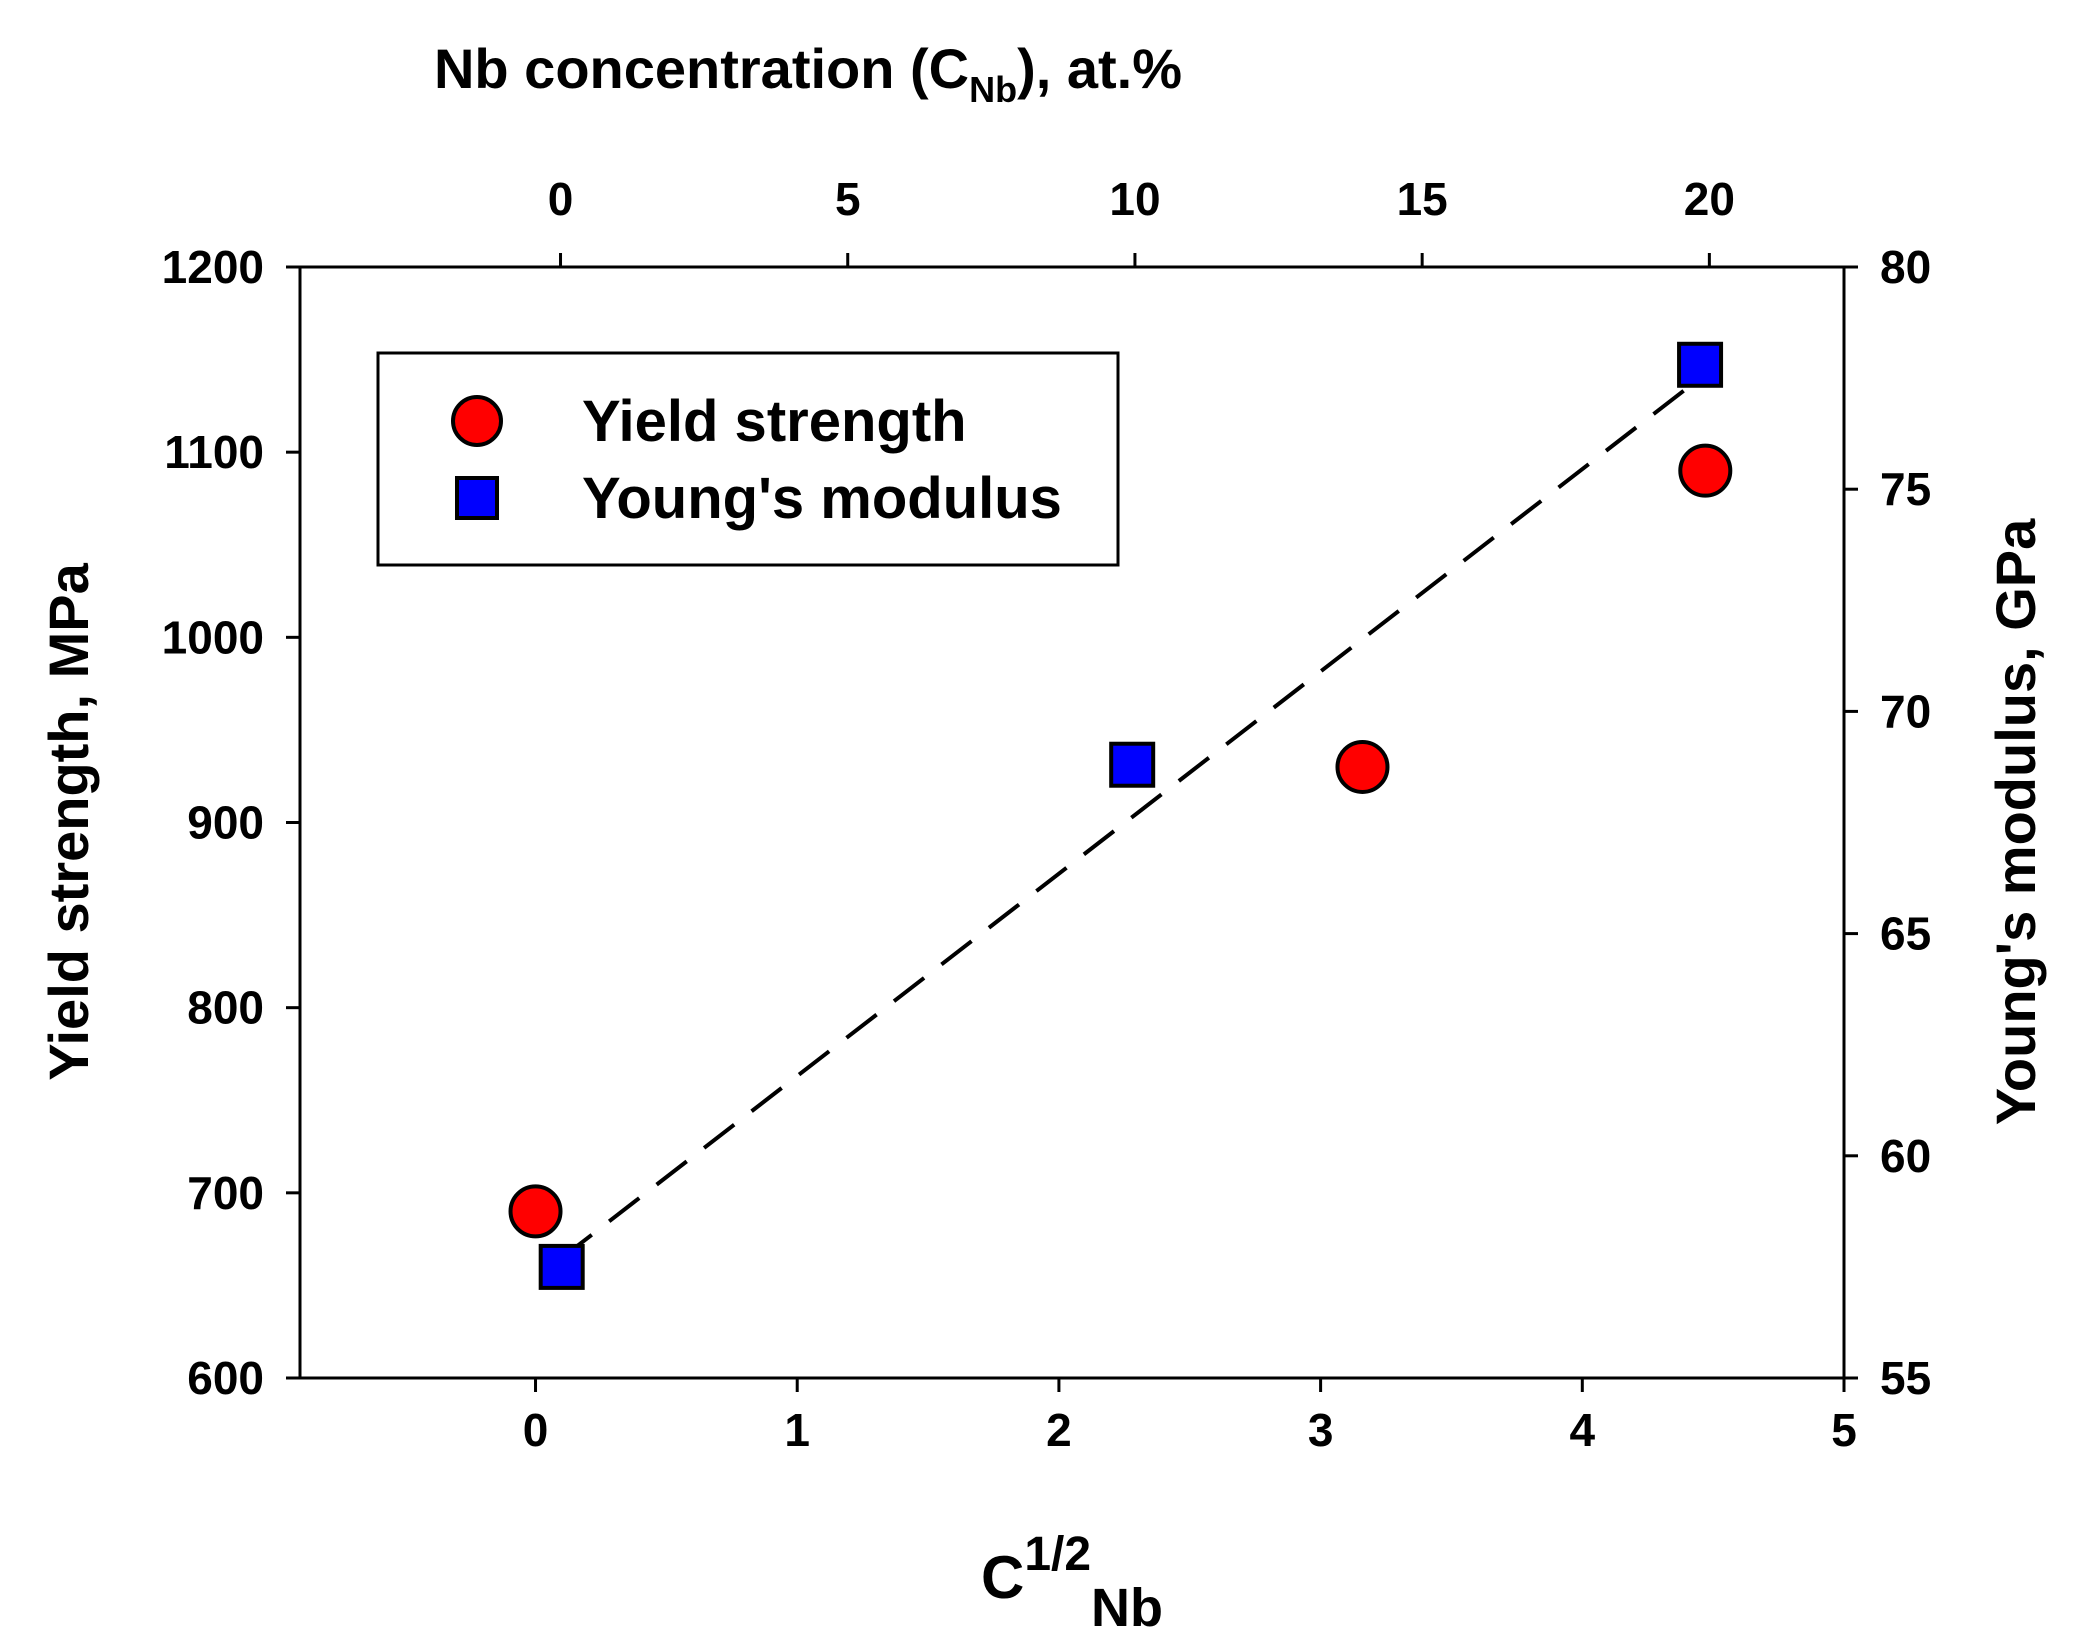  What do you see at coordinates (822, 498) in the screenshot?
I see `legend-label-youngs-modulus: Young's modulus` at bounding box center [822, 498].